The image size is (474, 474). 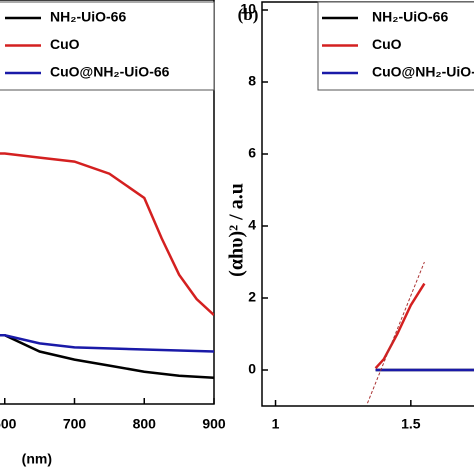 I want to click on x-tick-label: 800, so click(x=145, y=424).